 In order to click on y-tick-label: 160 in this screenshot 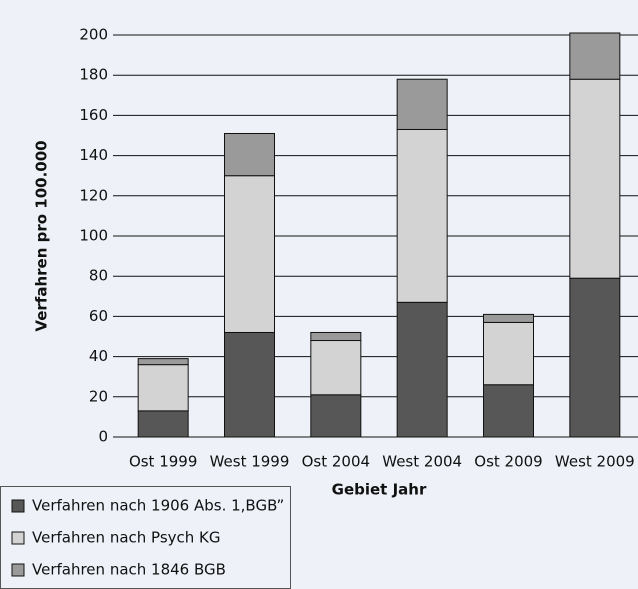, I will do `click(93, 115)`.